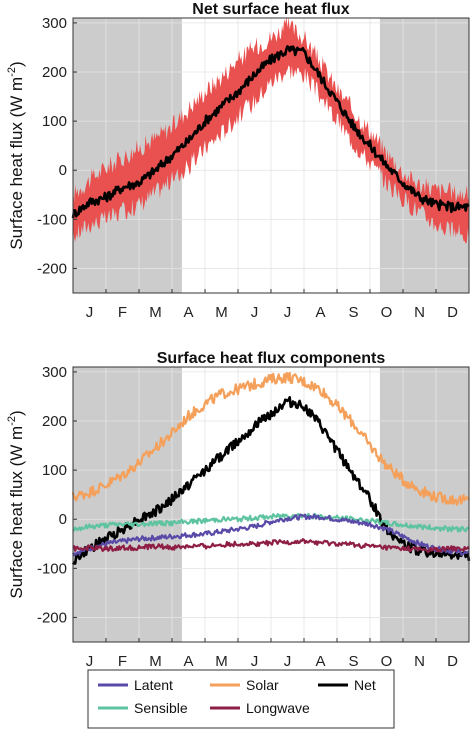  What do you see at coordinates (271, 522) in the screenshot?
I see `series-line-sensible` at bounding box center [271, 522].